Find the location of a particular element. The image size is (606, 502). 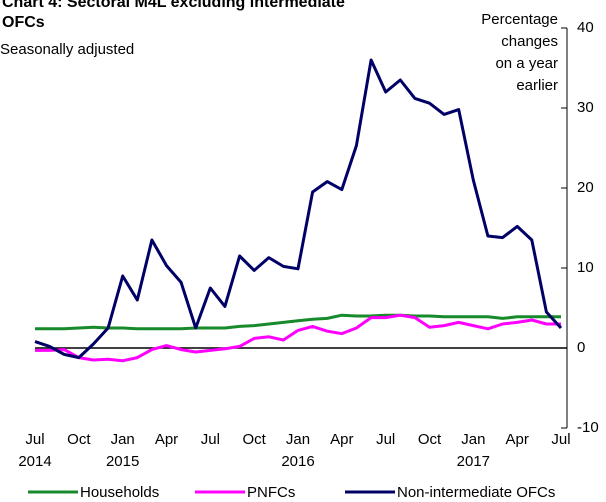

legend-label: PNFCs is located at coordinates (271, 492).